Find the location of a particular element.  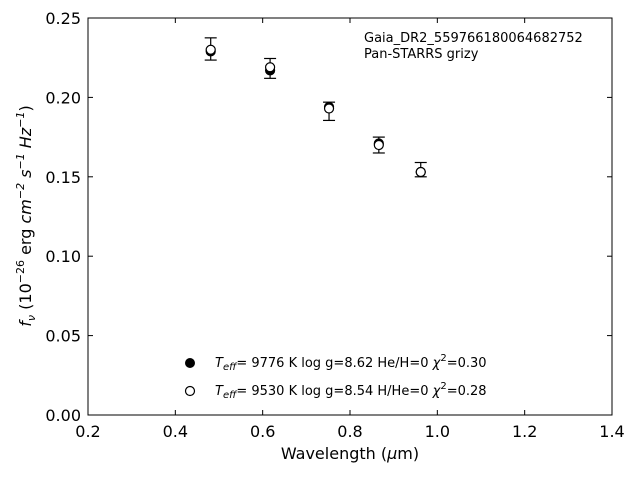

x-tick-label: 1.4 is located at coordinates (611, 431).